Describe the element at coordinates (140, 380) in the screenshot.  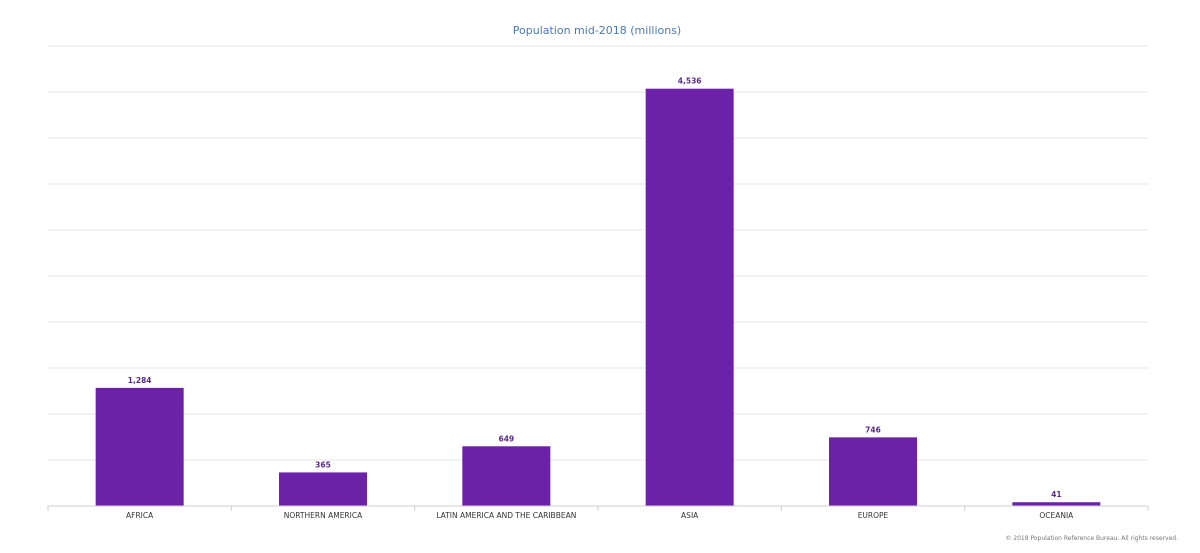
I see `data-label: 1,284` at that location.